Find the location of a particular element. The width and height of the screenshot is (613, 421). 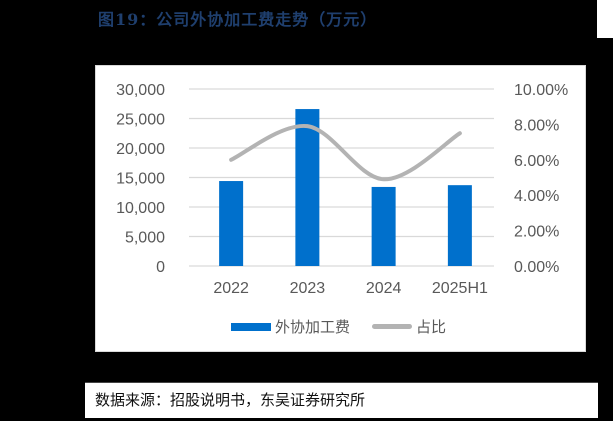

x-axis-label: 2023 is located at coordinates (308, 288).